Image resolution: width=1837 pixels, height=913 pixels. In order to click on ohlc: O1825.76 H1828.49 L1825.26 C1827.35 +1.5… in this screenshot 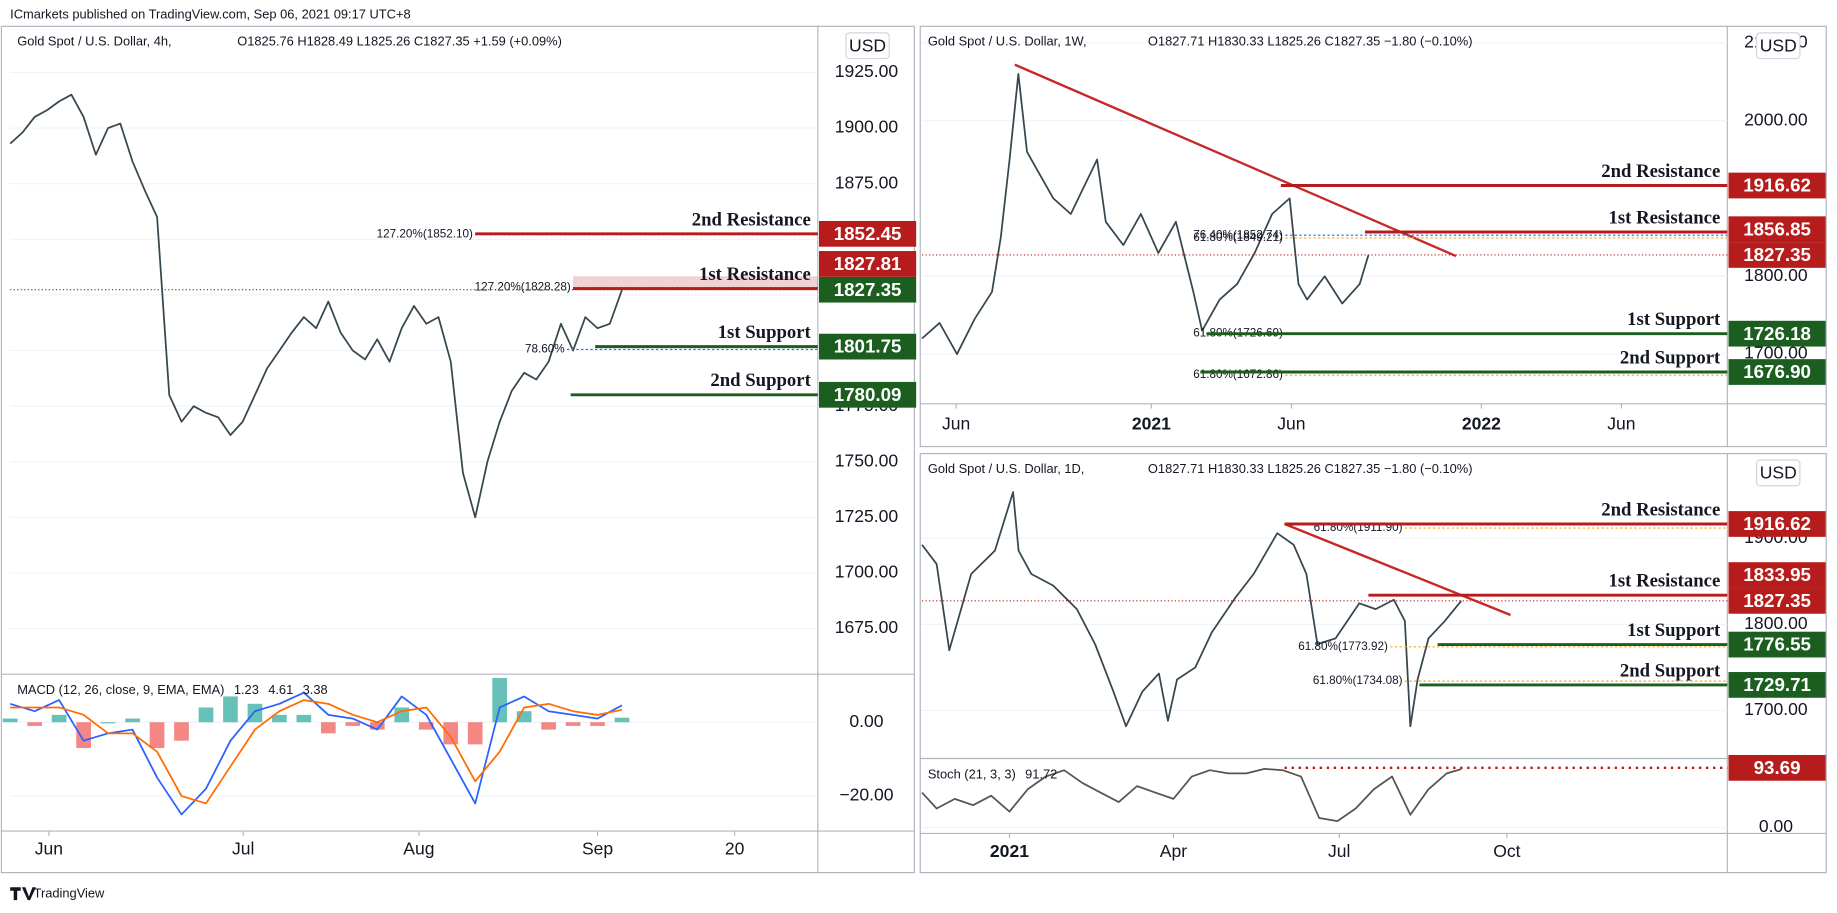, I will do `click(399, 41)`.